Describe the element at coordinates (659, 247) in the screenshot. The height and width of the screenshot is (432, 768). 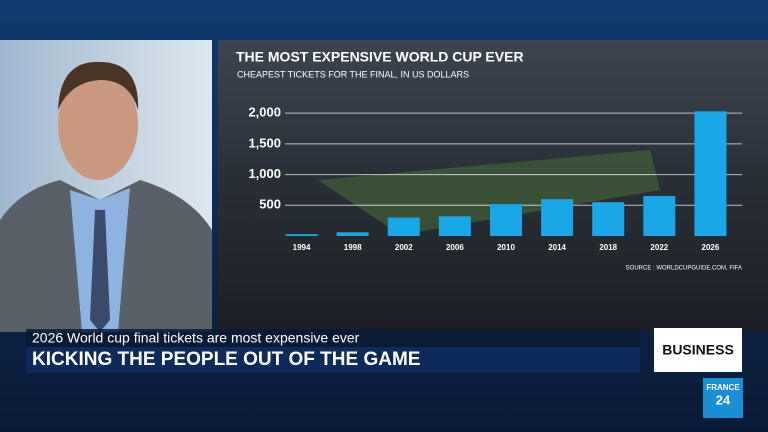
I see `x-tick-label: 2022` at that location.